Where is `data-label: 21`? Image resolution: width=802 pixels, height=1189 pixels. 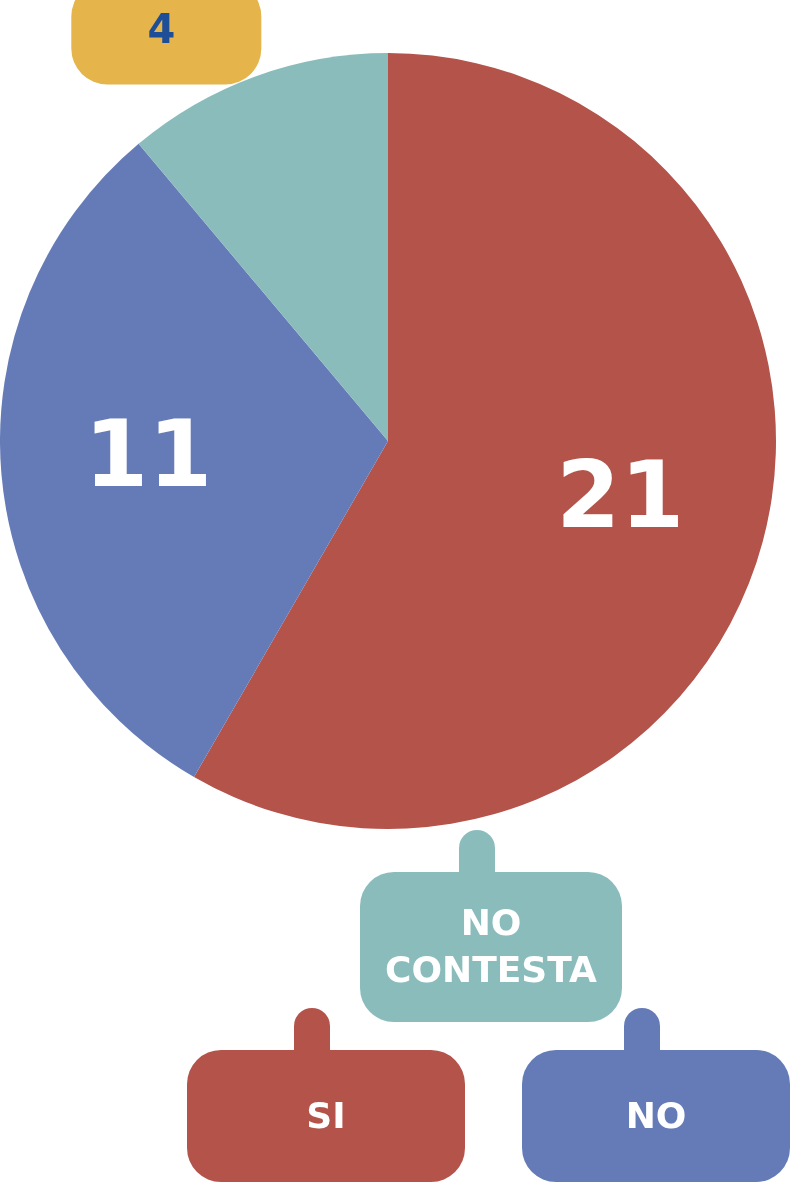 data-label: 21 is located at coordinates (620, 496).